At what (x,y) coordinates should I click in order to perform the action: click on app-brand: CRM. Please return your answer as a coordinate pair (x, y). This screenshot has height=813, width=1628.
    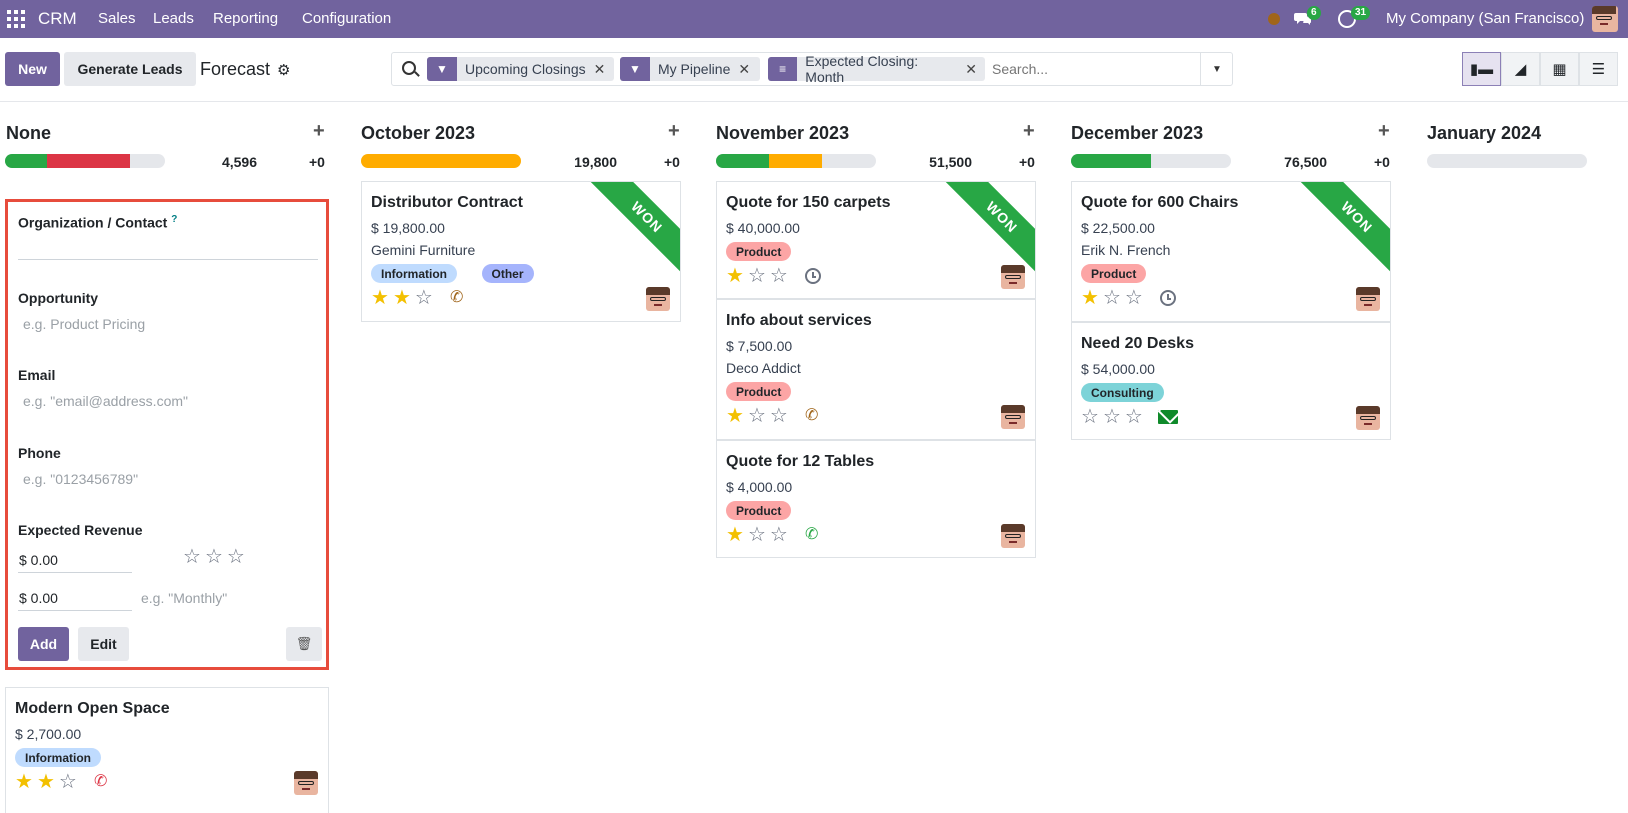
    Looking at the image, I should click on (57, 18).